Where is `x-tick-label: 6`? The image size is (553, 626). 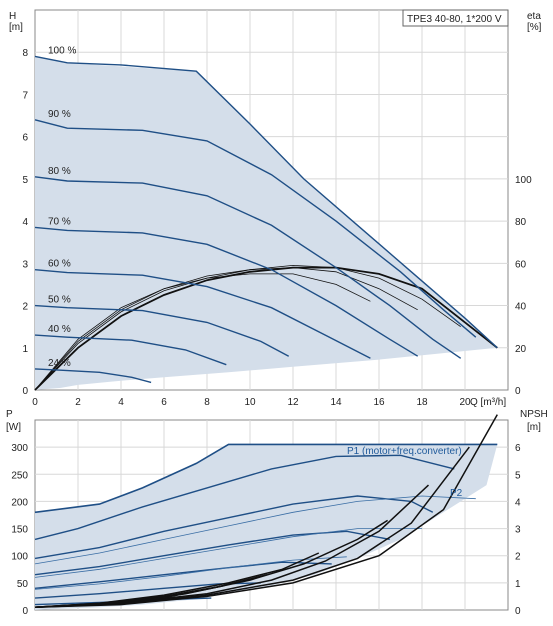
x-tick-label: 6 is located at coordinates (164, 402).